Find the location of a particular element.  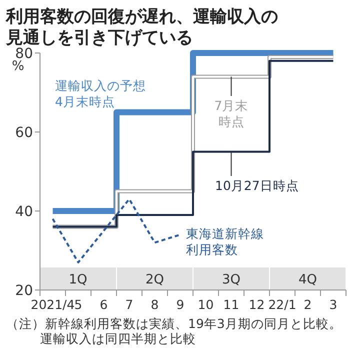

y-tick-label: 60 is located at coordinates (24, 133).